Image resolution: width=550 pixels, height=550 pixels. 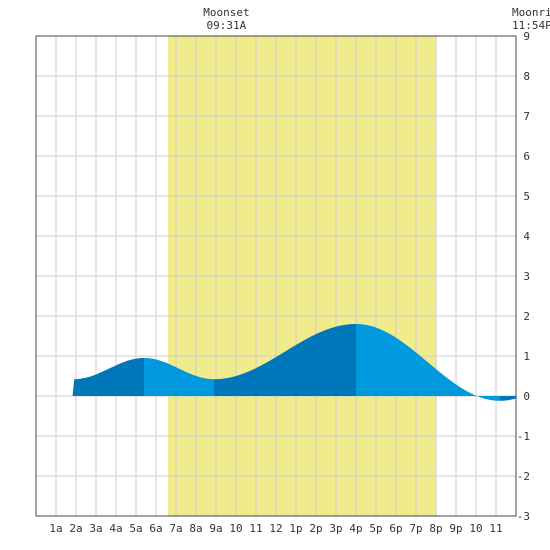 What do you see at coordinates (526, 196) in the screenshot?
I see `y-tick-label: 5` at bounding box center [526, 196].